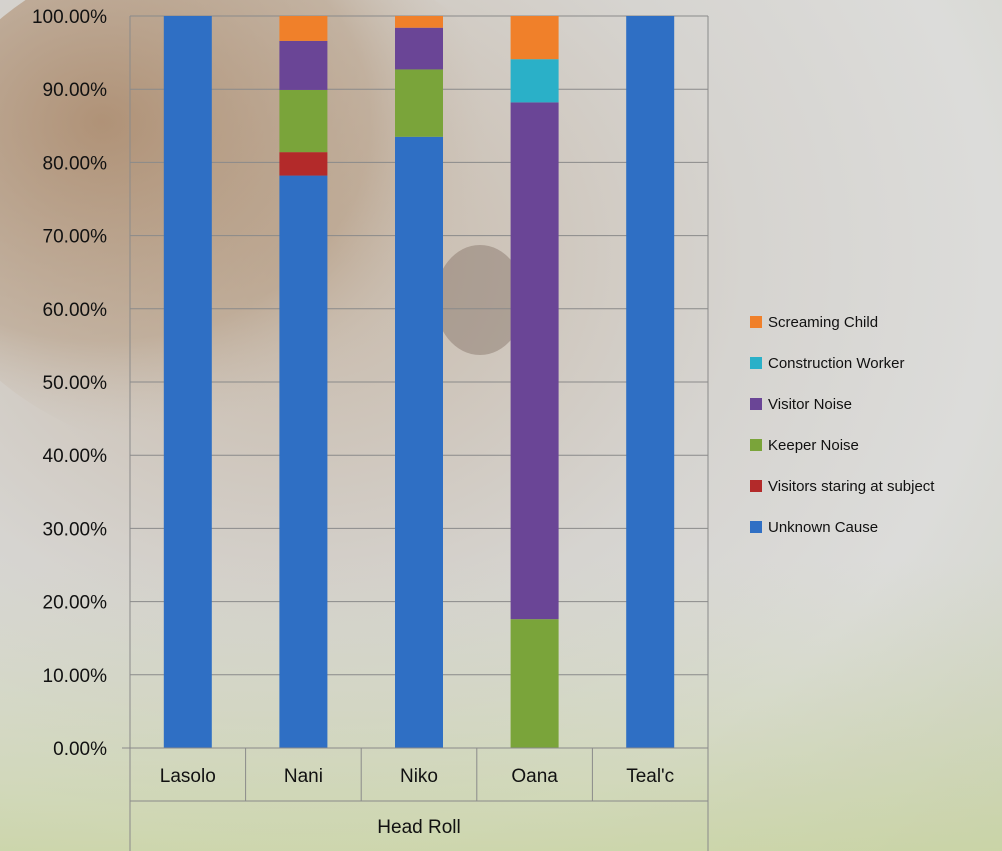 The height and width of the screenshot is (851, 1002). What do you see at coordinates (75, 90) in the screenshot?
I see `y-tick-label: 90.00%` at bounding box center [75, 90].